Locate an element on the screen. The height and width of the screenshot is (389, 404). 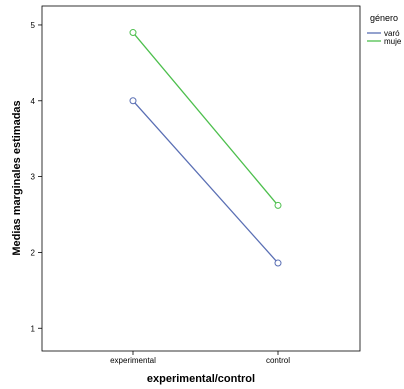
y-tick-label: 2 is located at coordinates (33, 252).